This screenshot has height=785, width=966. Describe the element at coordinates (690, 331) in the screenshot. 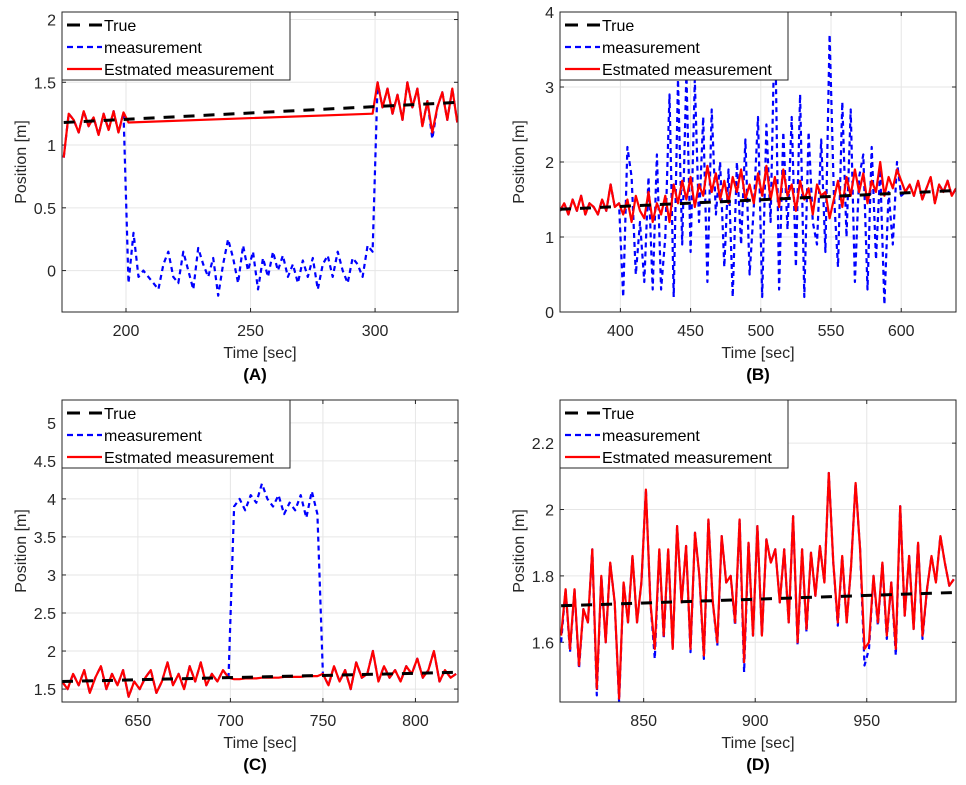

I see `x-tick-label: 450` at that location.